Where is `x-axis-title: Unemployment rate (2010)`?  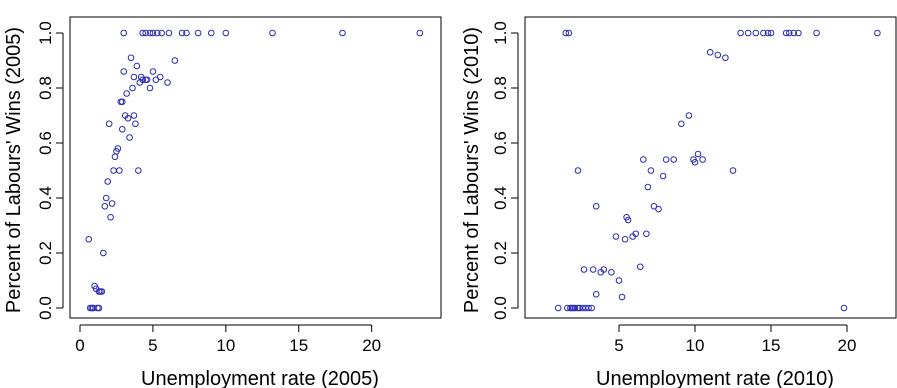
x-axis-title: Unemployment rate (2010) is located at coordinates (715, 378).